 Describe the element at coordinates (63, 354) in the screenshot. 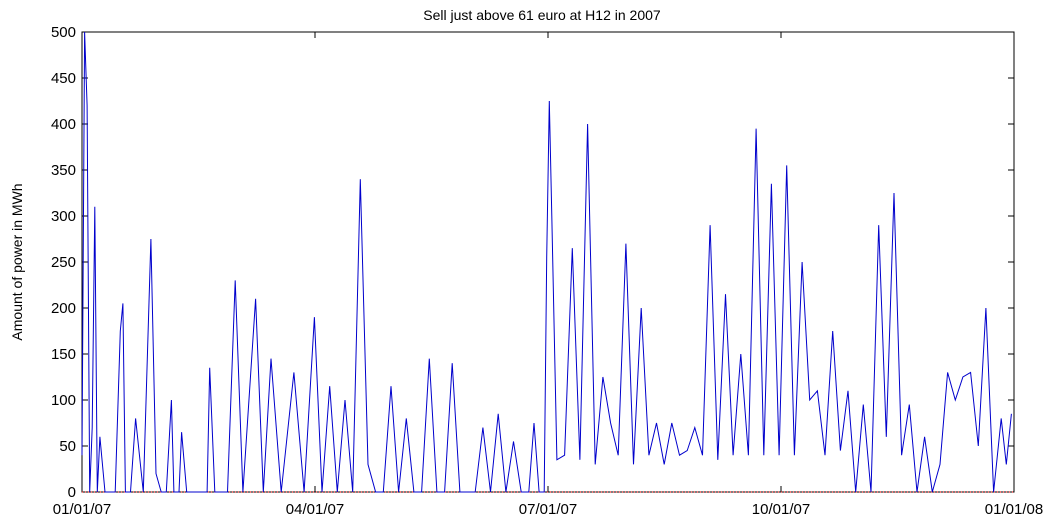

I see `y-tick-label: 150` at that location.